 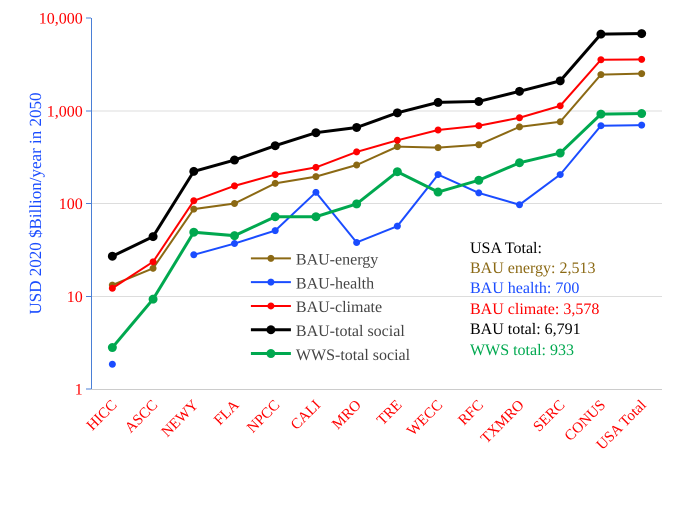 I want to click on annotation: USA Total:, so click(x=506, y=248).